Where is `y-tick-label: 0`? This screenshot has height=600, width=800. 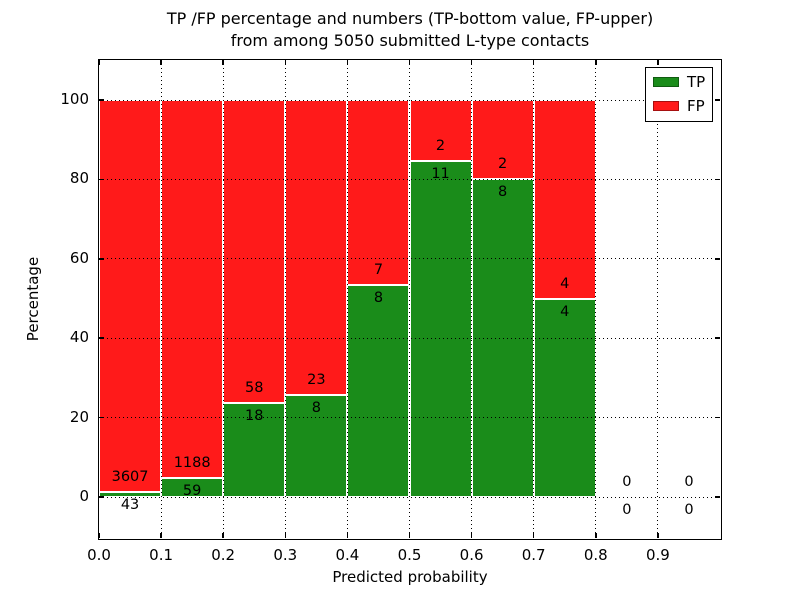 y-tick-label: 0 is located at coordinates (84, 496).